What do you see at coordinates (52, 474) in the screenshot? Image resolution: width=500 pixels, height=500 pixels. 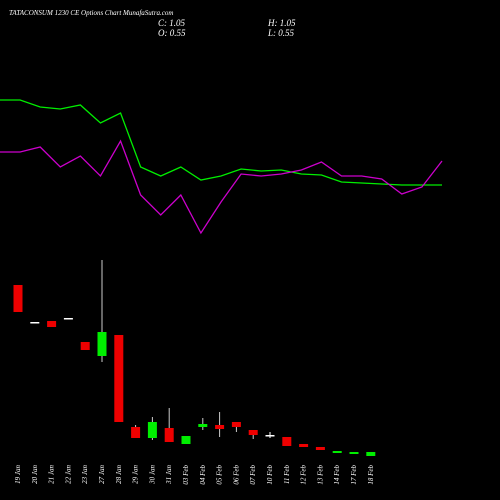 I see `x-tick-label: 21 Jan` at bounding box center [52, 474].